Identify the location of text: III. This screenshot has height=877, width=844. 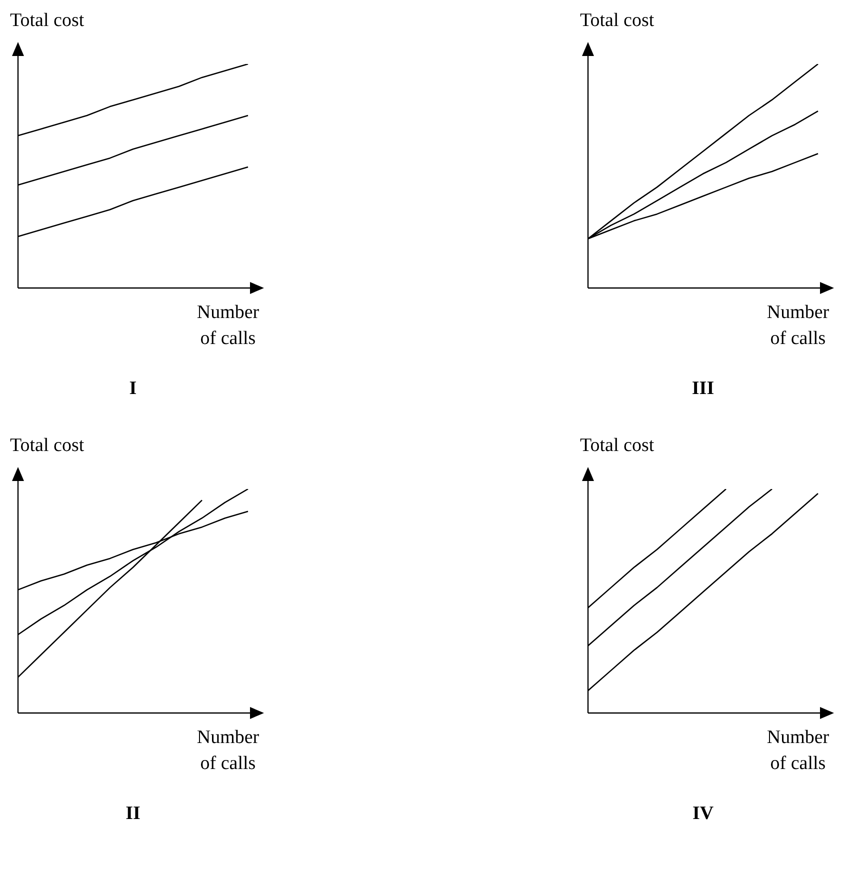
(703, 389).